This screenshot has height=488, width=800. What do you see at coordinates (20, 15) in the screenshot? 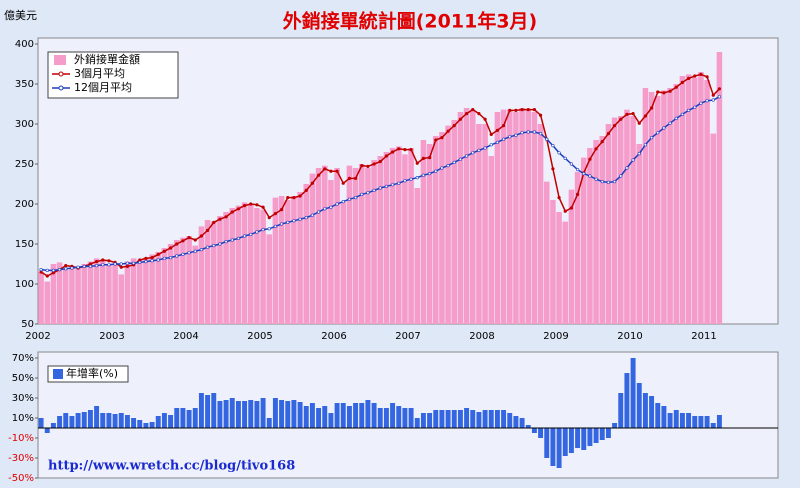
I see `y-axis-label: 億美元` at bounding box center [20, 15].